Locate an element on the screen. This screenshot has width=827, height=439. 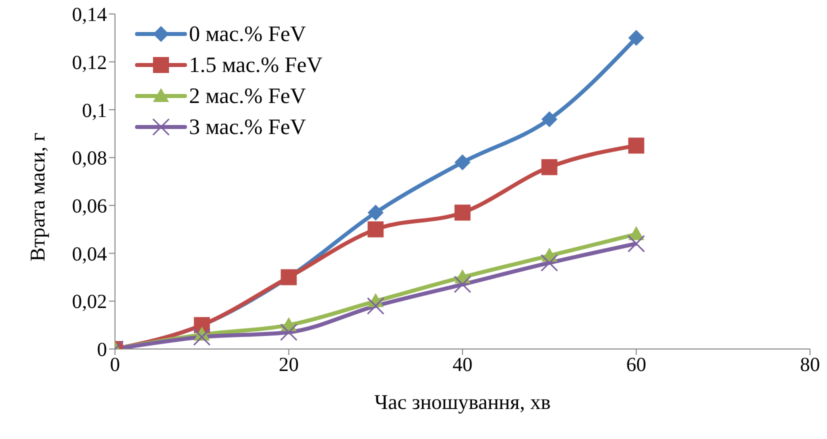
x-tick-label: 60 is located at coordinates (636, 365).